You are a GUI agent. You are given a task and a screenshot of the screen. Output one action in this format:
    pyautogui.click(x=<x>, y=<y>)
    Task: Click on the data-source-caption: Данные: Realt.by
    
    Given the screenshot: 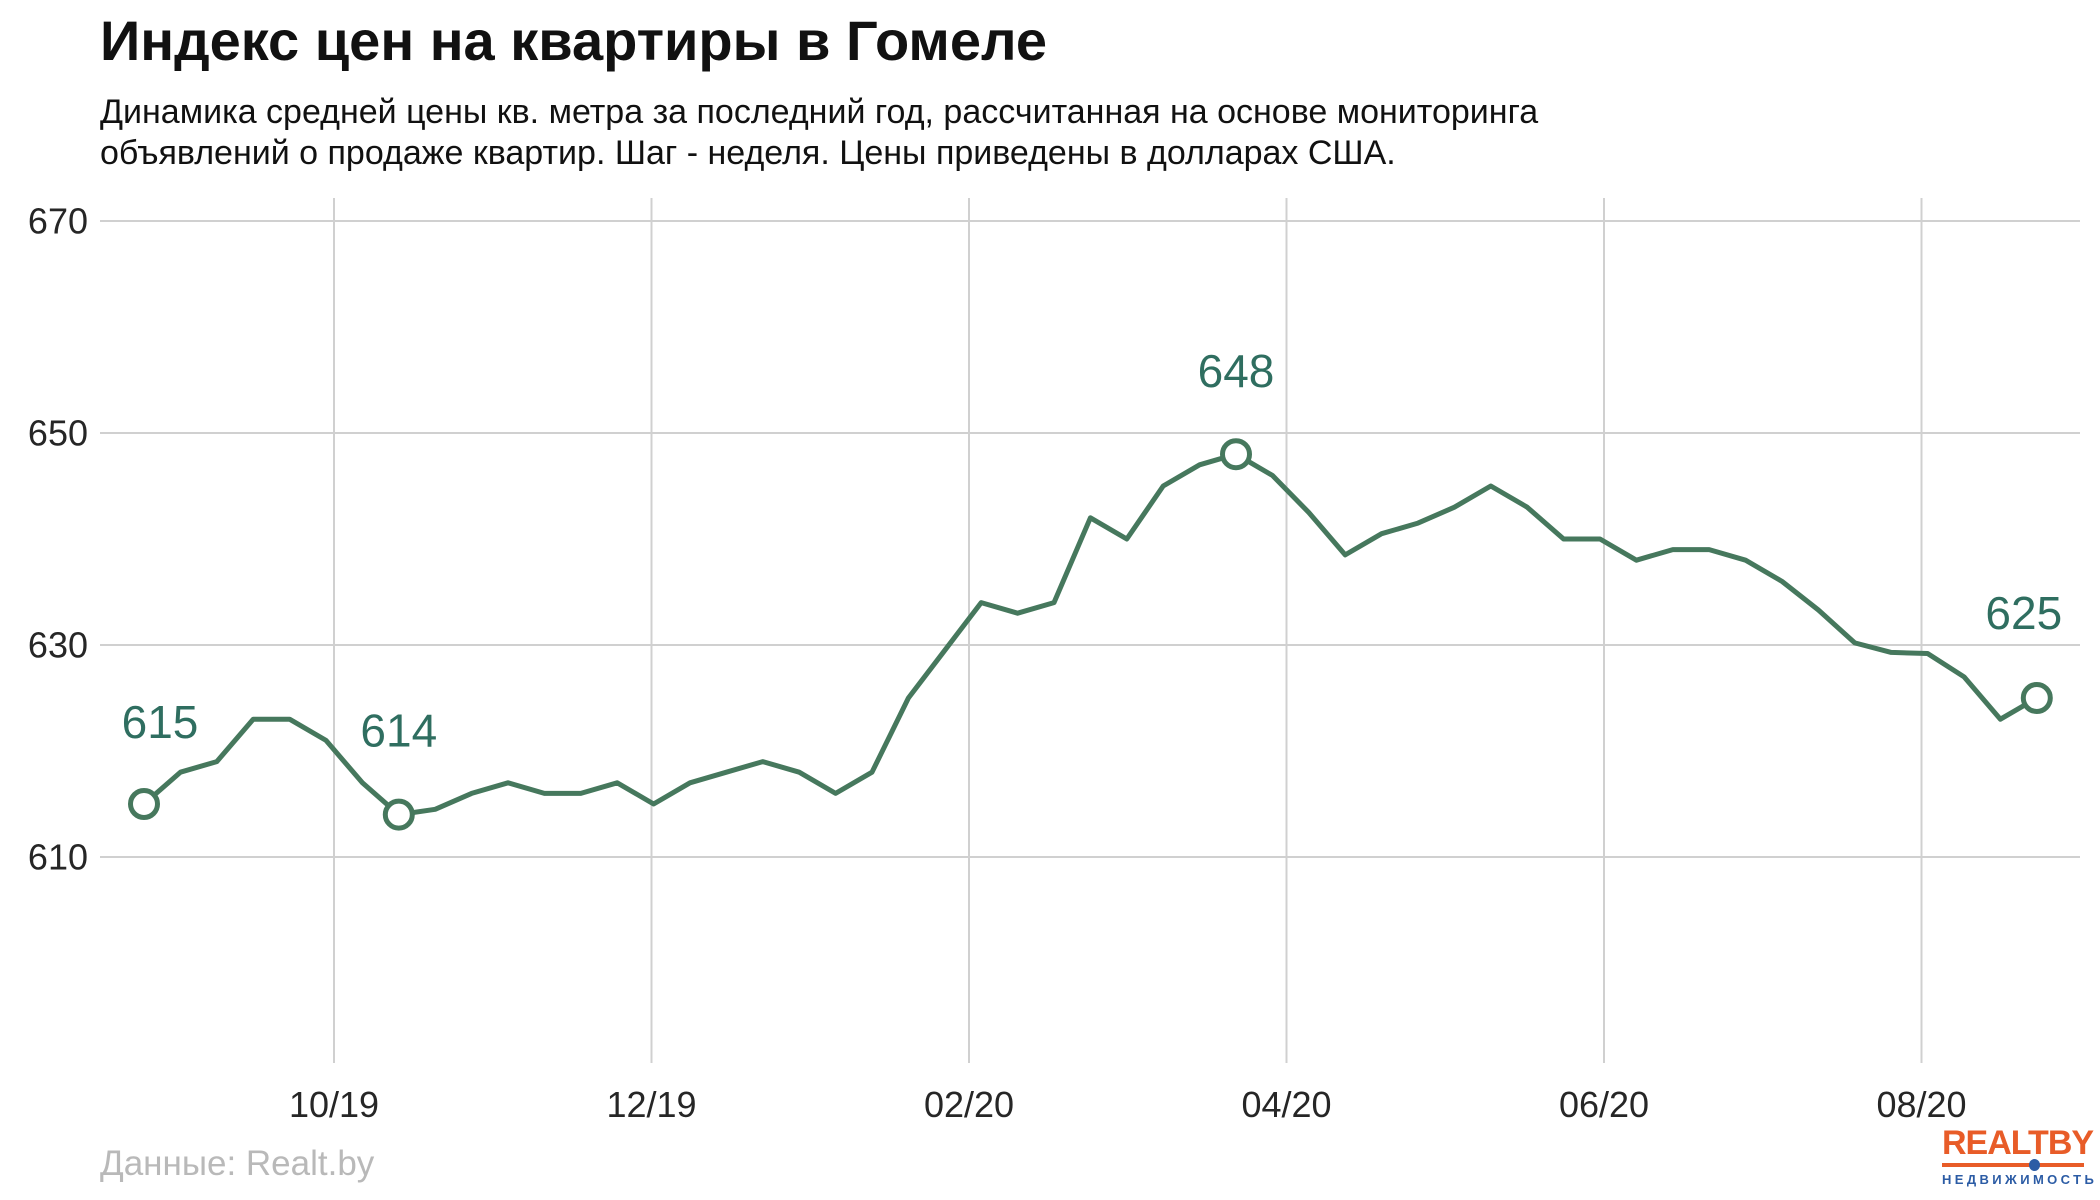 What is the action you would take?
    pyautogui.click(x=237, y=1163)
    